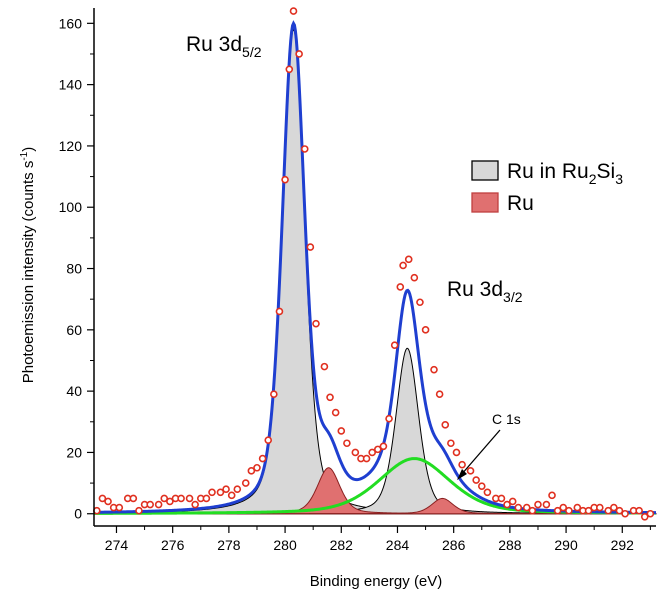 The width and height of the screenshot is (663, 596). What do you see at coordinates (71, 23) in the screenshot?
I see `y-tick-label: 160` at bounding box center [71, 23].